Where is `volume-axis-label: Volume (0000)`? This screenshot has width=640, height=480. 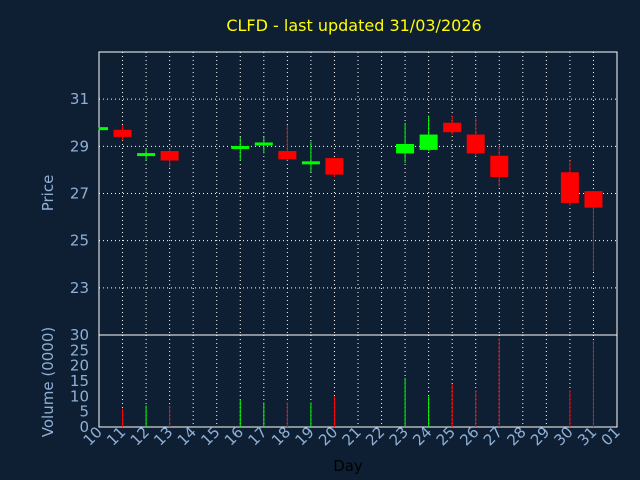 volume-axis-label: Volume (0000) is located at coordinates (48, 382).